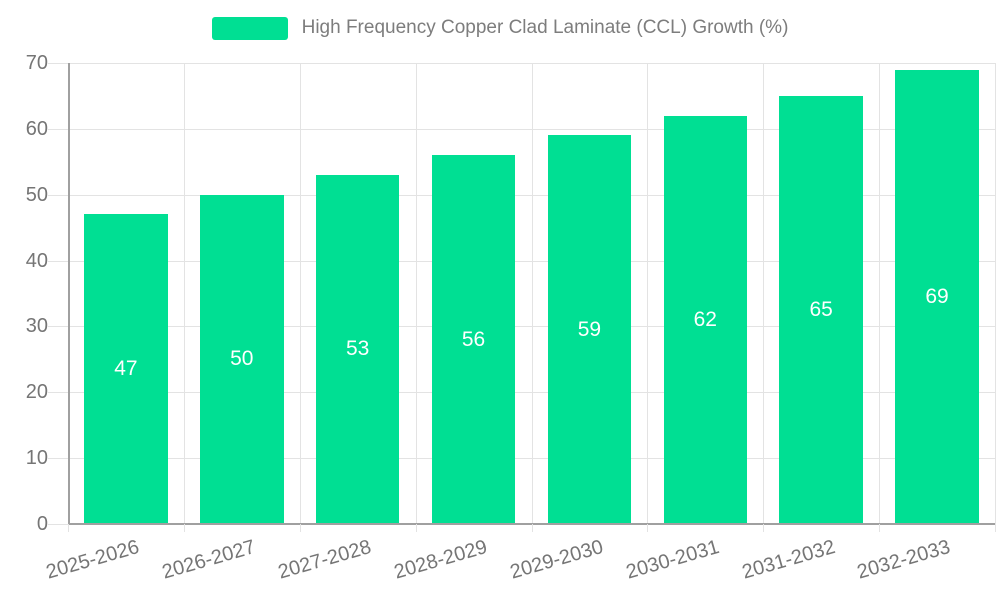 The width and height of the screenshot is (1000, 600). Describe the element at coordinates (36, 326) in the screenshot. I see `y-tick-label: 30` at that location.